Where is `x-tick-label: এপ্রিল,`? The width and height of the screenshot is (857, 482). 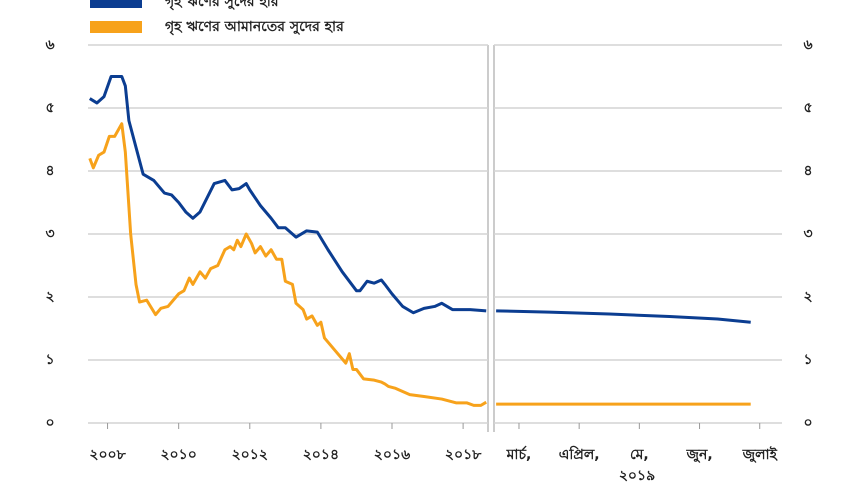
x-tick-label: এপ্রিল, is located at coordinates (579, 454).